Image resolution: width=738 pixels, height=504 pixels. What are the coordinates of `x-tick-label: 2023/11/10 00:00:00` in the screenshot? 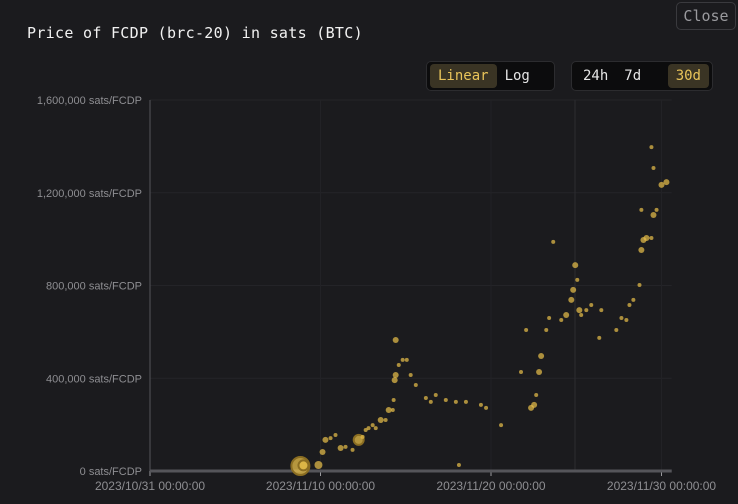 It's located at (321, 486).